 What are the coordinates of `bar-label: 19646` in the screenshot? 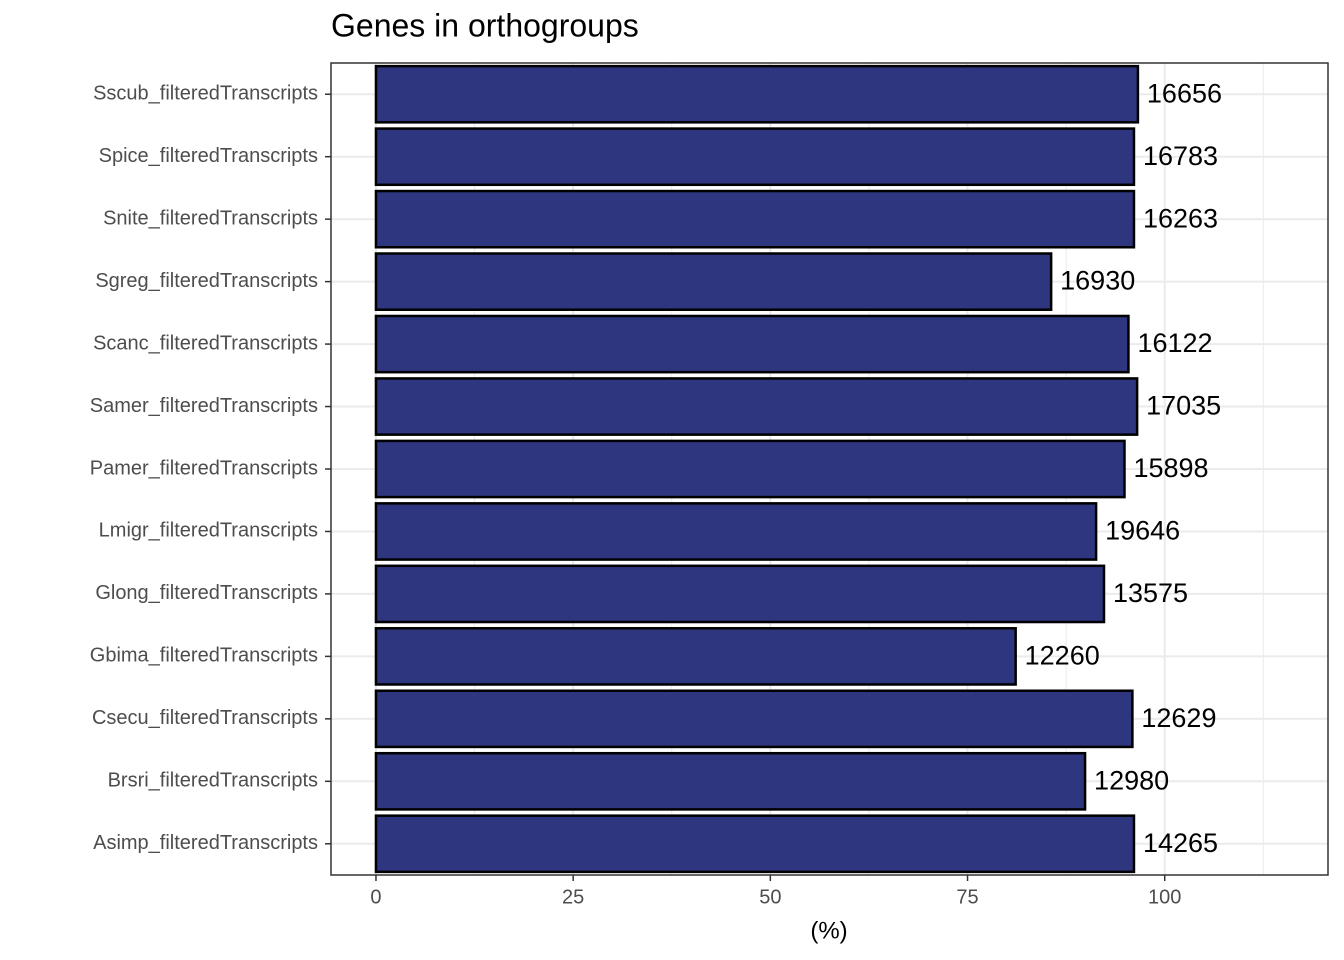 It's located at (1142, 531).